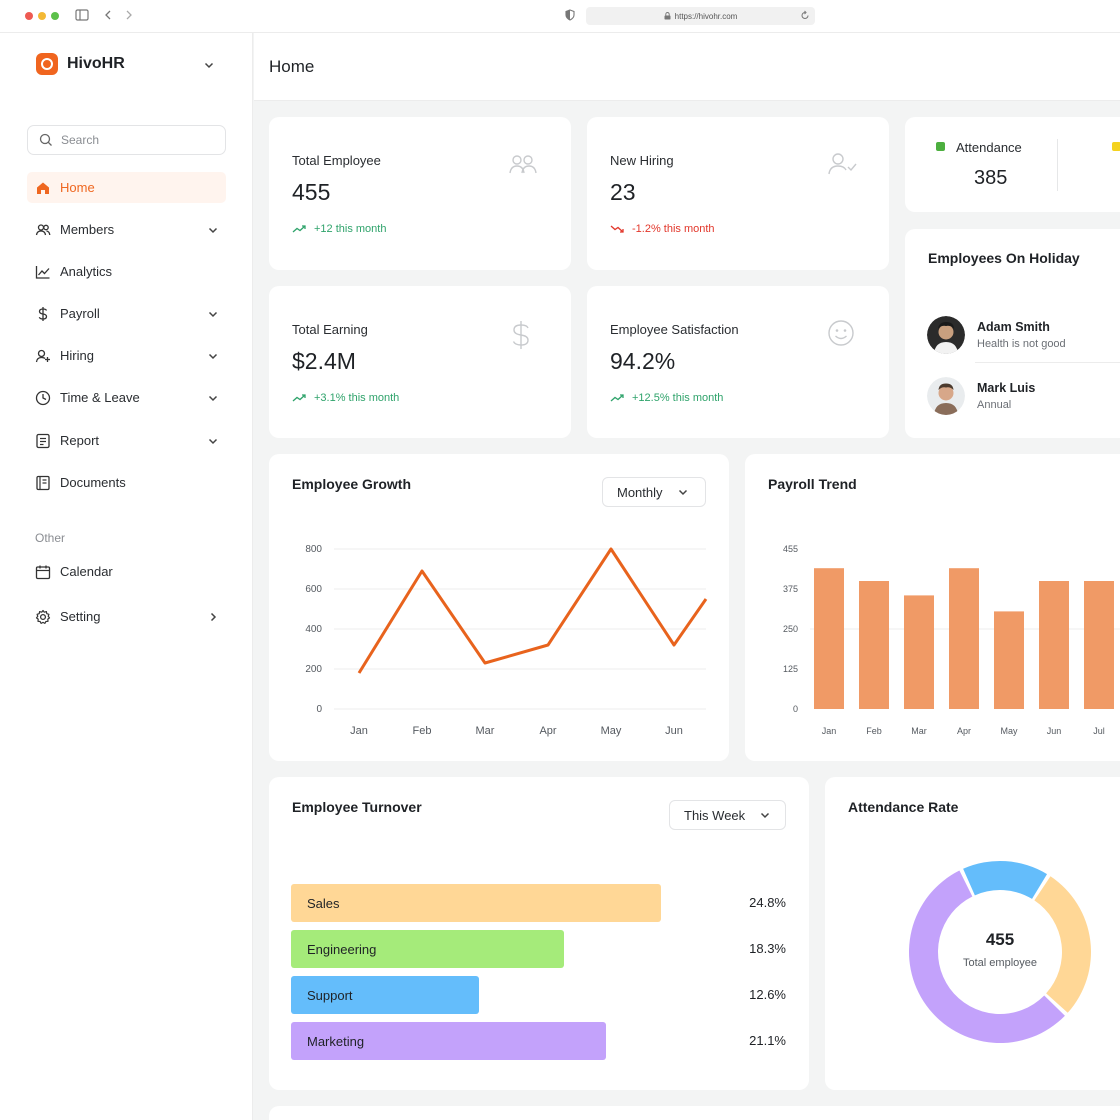 Image resolution: width=1120 pixels, height=1120 pixels. Describe the element at coordinates (981, 396) in the screenshot. I see `holiday-person: Mark Luis Annual` at that location.